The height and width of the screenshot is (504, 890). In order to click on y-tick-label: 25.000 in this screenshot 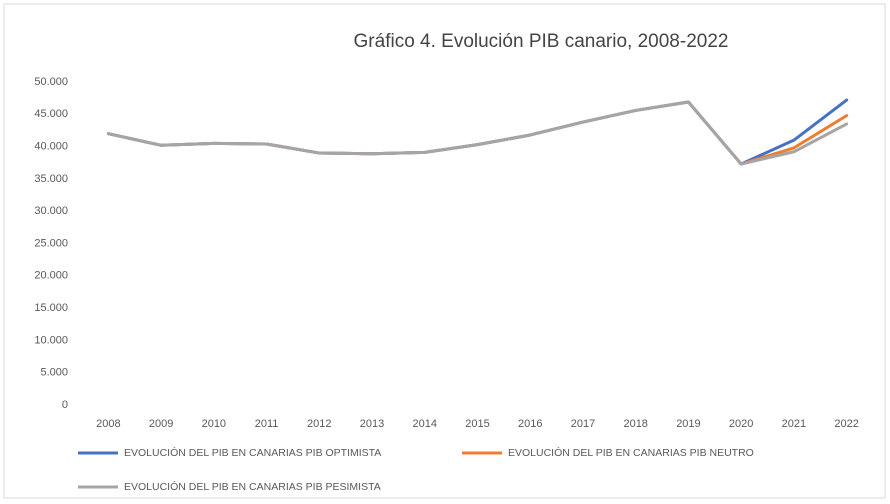, I will do `click(51, 243)`.